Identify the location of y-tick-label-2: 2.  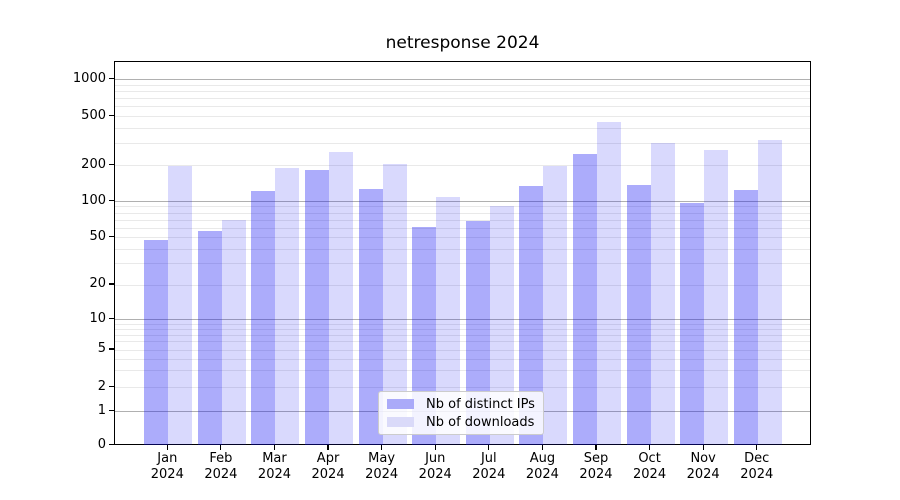
(101, 386).